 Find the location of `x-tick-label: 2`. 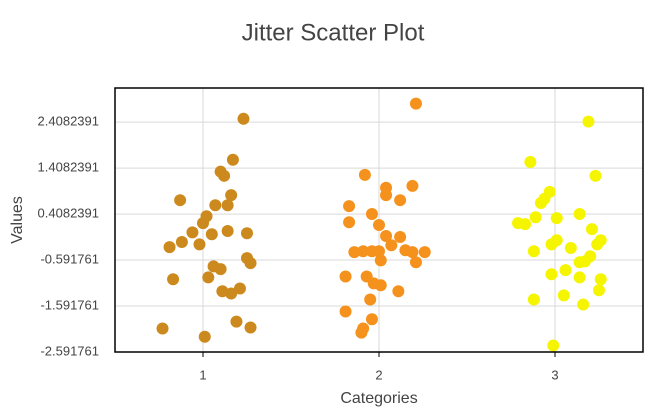

x-tick-label: 2 is located at coordinates (378, 374).